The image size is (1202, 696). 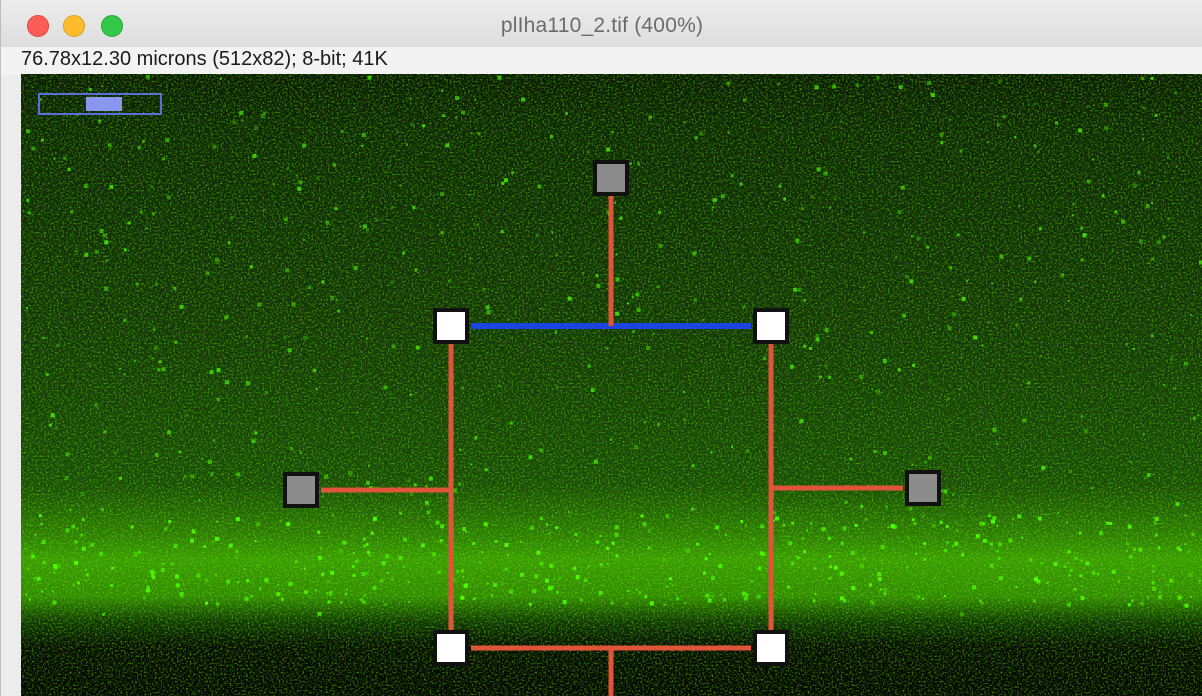 I want to click on close-dot-icon, so click(x=38, y=26).